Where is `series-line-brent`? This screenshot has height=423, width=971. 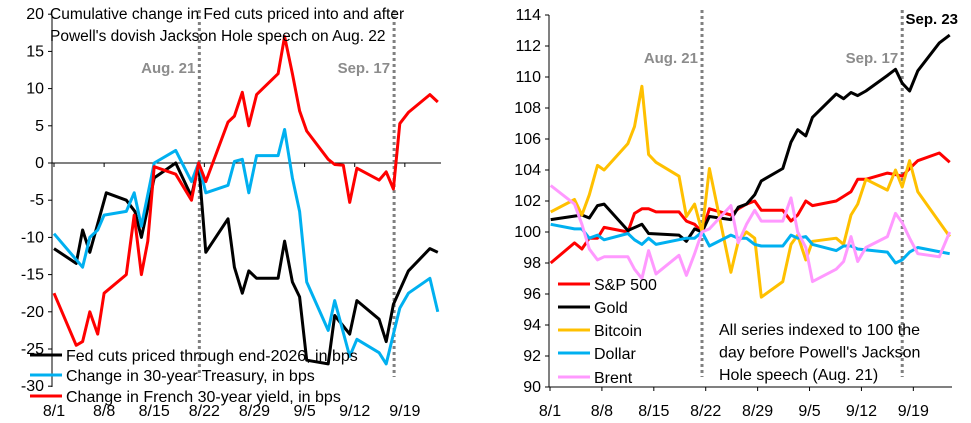
series-line-brent is located at coordinates (750, 234).